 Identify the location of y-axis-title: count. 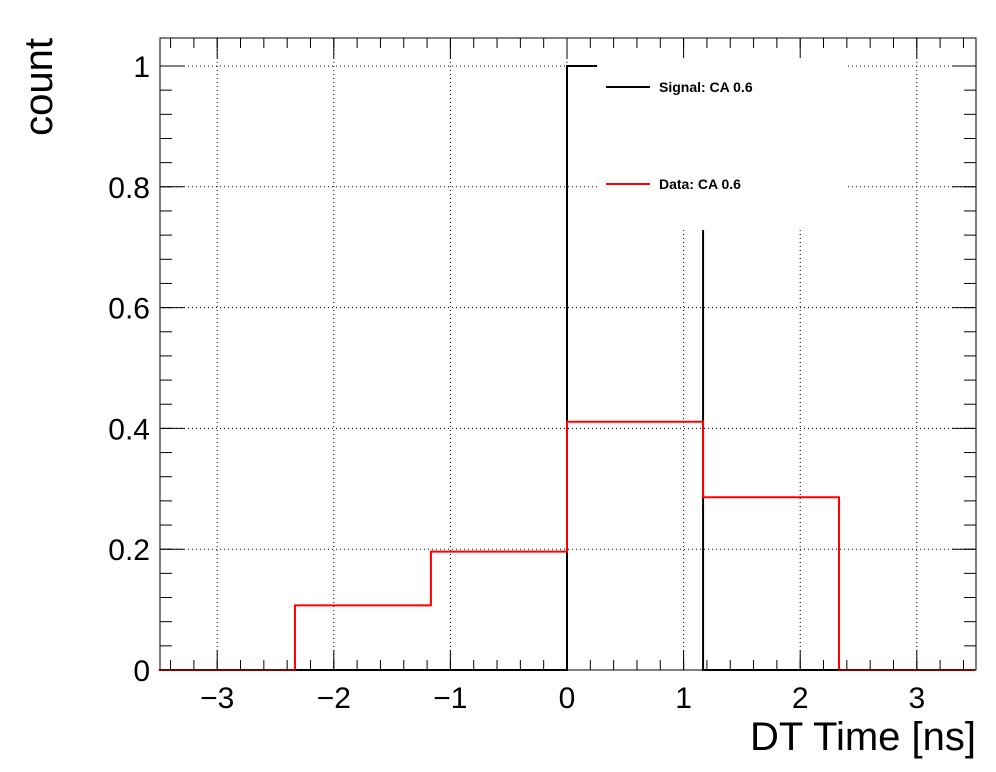
(39, 87).